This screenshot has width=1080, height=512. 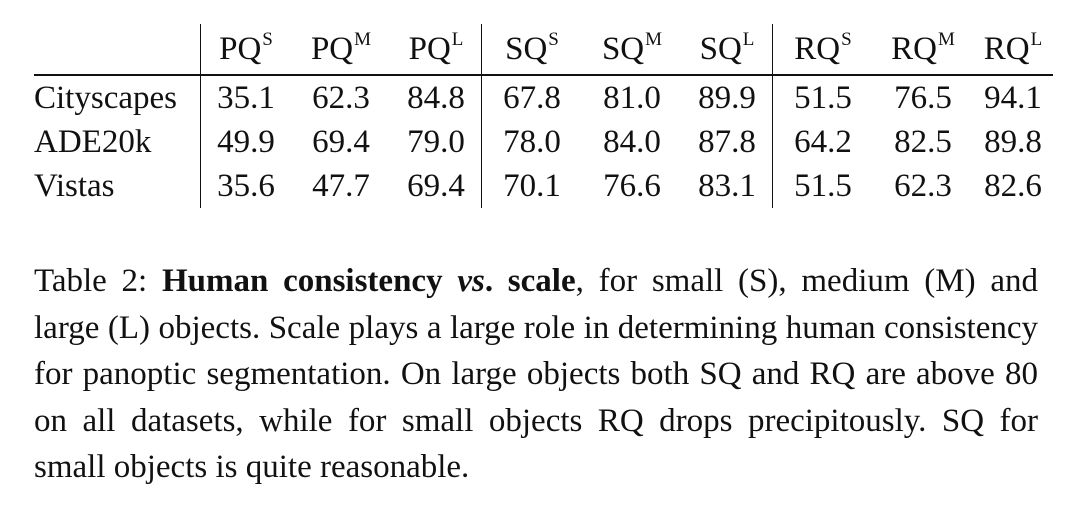 What do you see at coordinates (105, 97) in the screenshot?
I see `row-label-cityscapes: Cityscapes` at bounding box center [105, 97].